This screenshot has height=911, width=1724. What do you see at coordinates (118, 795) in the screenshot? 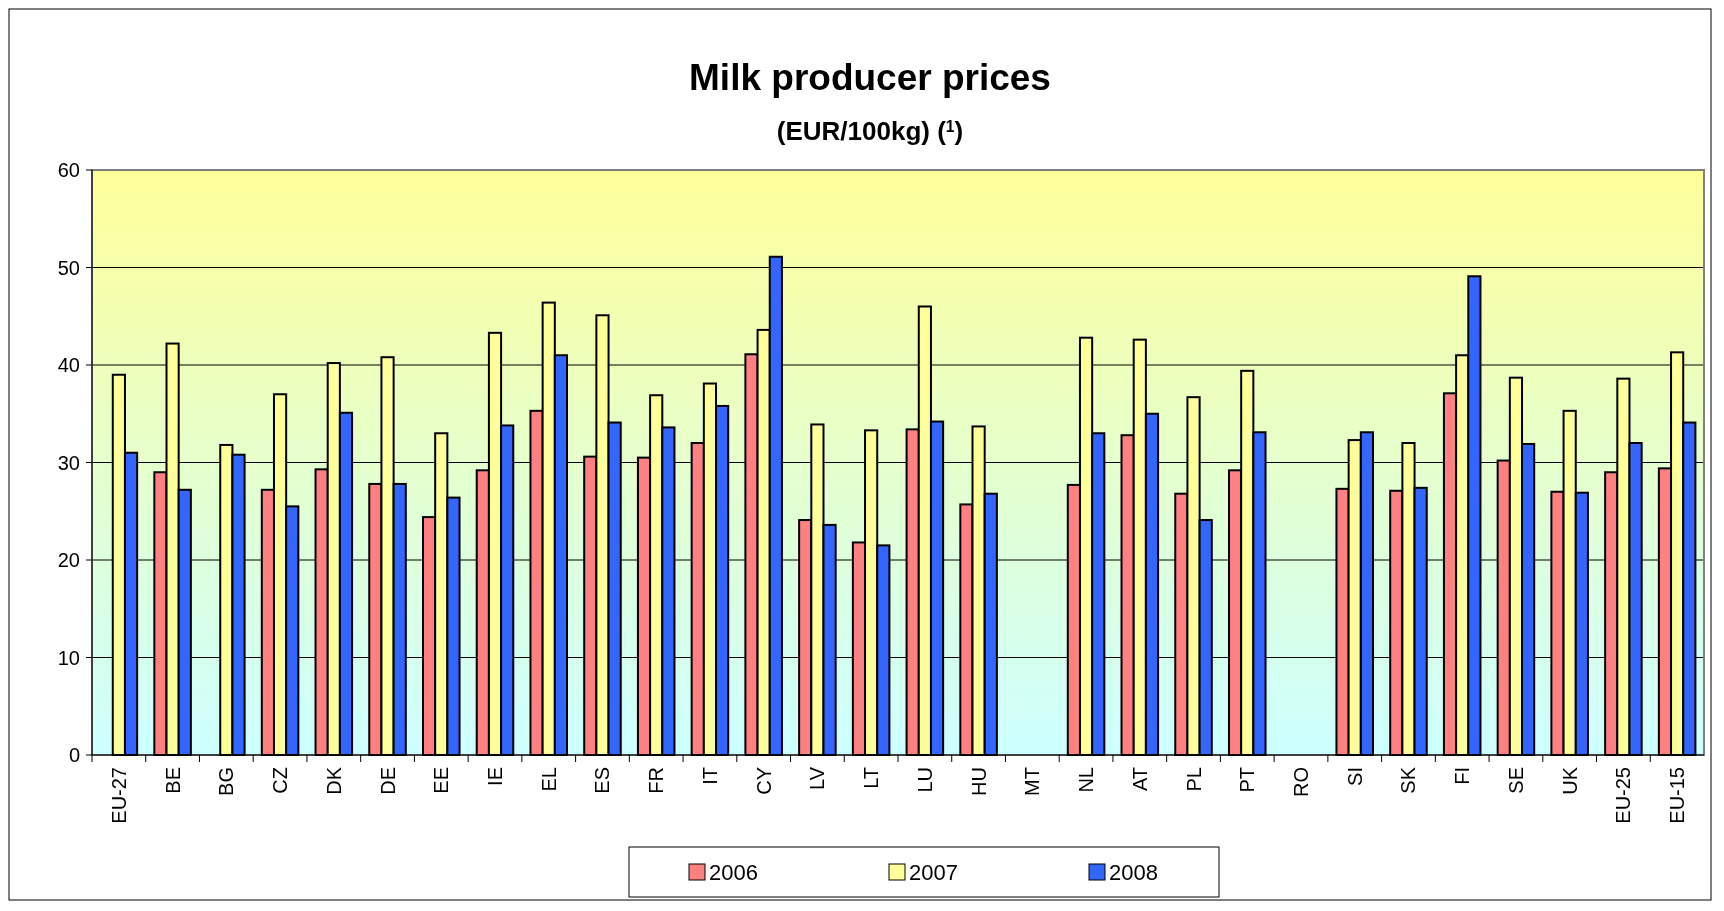
I see `x-tick-label: EU-27` at bounding box center [118, 795].